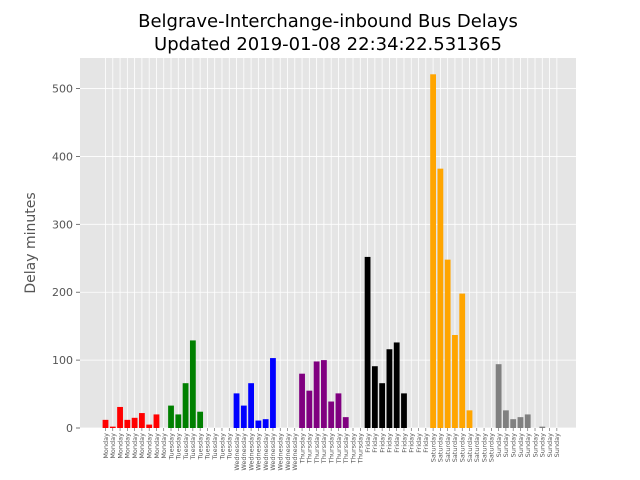  Describe the element at coordinates (31, 242) in the screenshot. I see `y-axis-label: Delay minutes` at that location.